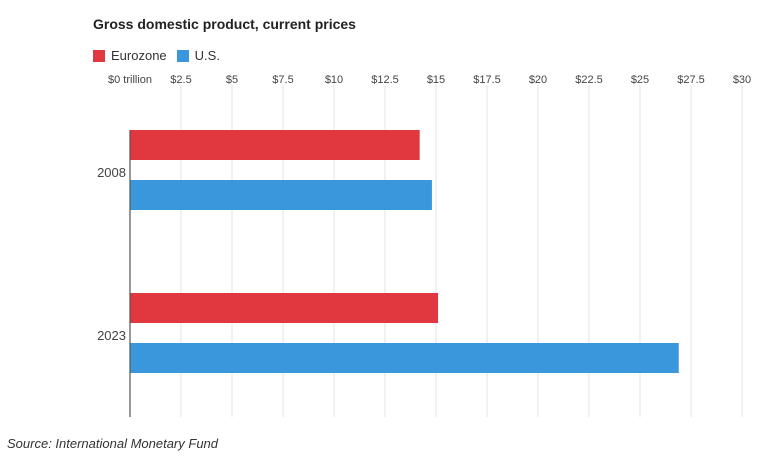  I want to click on bar-us-2008, so click(281, 195).